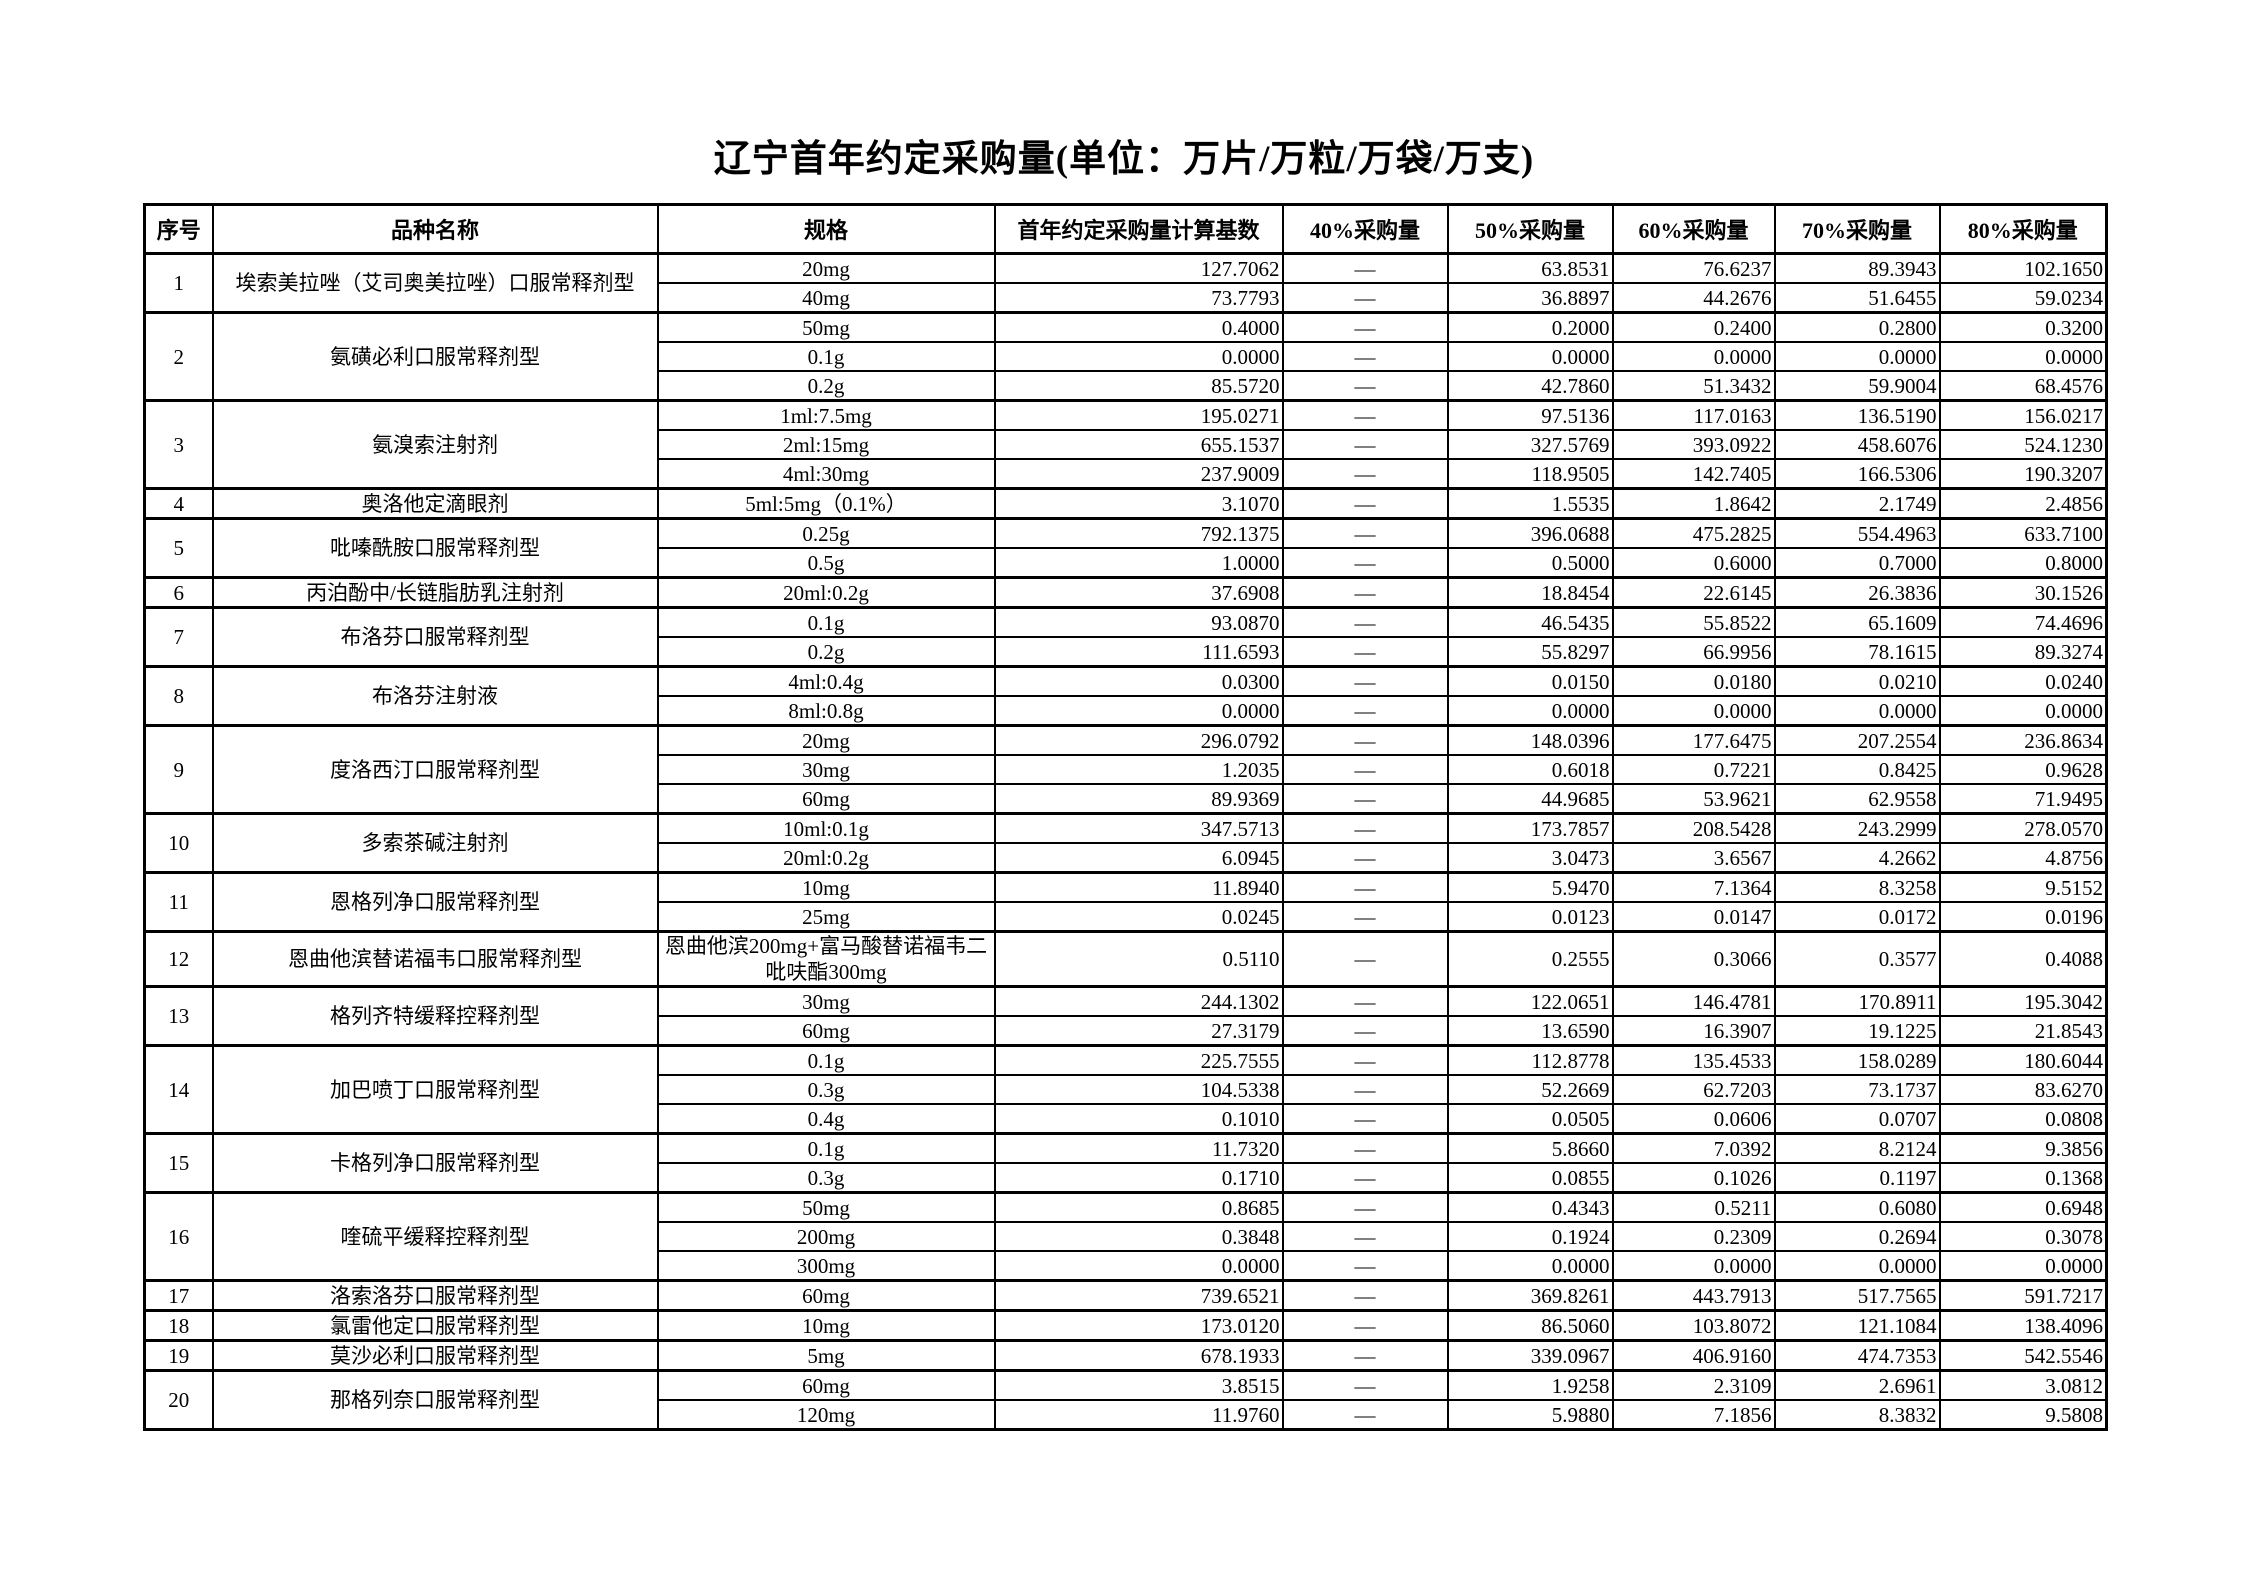  What do you see at coordinates (1693, 386) in the screenshot?
I see `cell-60: 51.3432` at bounding box center [1693, 386].